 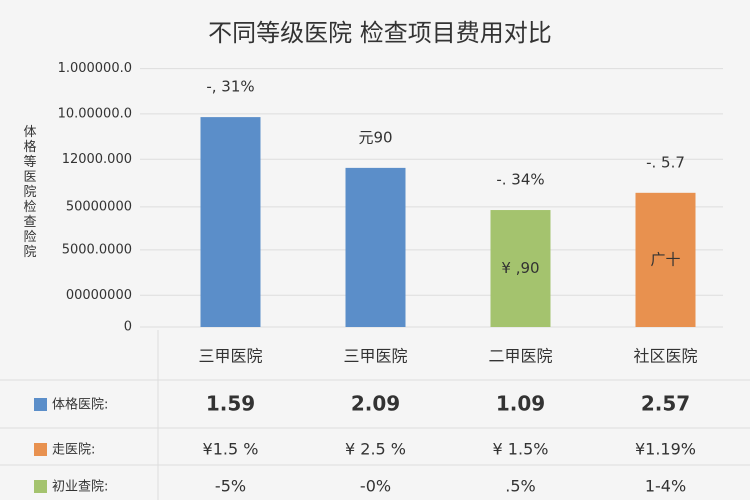 I want to click on table-cell: ¥ 1.5%, so click(x=521, y=449).